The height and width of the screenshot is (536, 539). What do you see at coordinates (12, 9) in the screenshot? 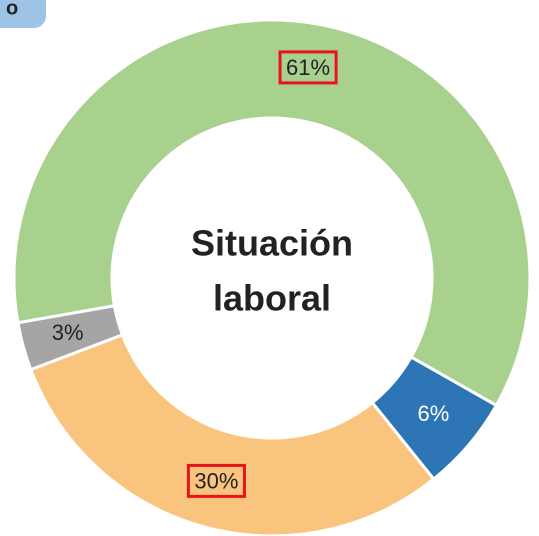
I see `badge-text: o` at bounding box center [12, 9].